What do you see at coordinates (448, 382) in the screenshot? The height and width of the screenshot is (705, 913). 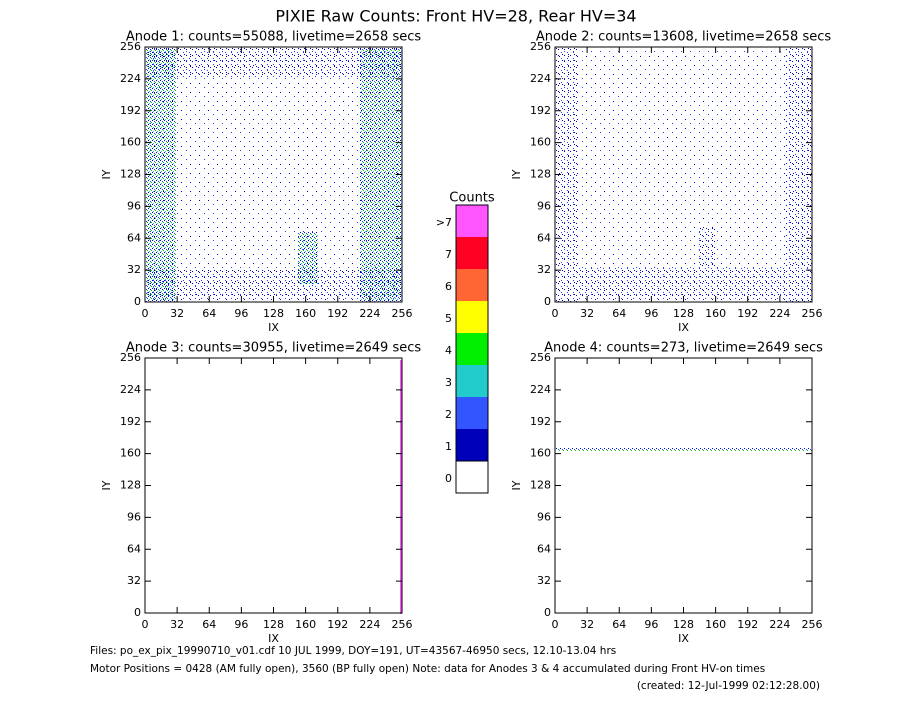 I see `colorbar-label: 3` at bounding box center [448, 382].